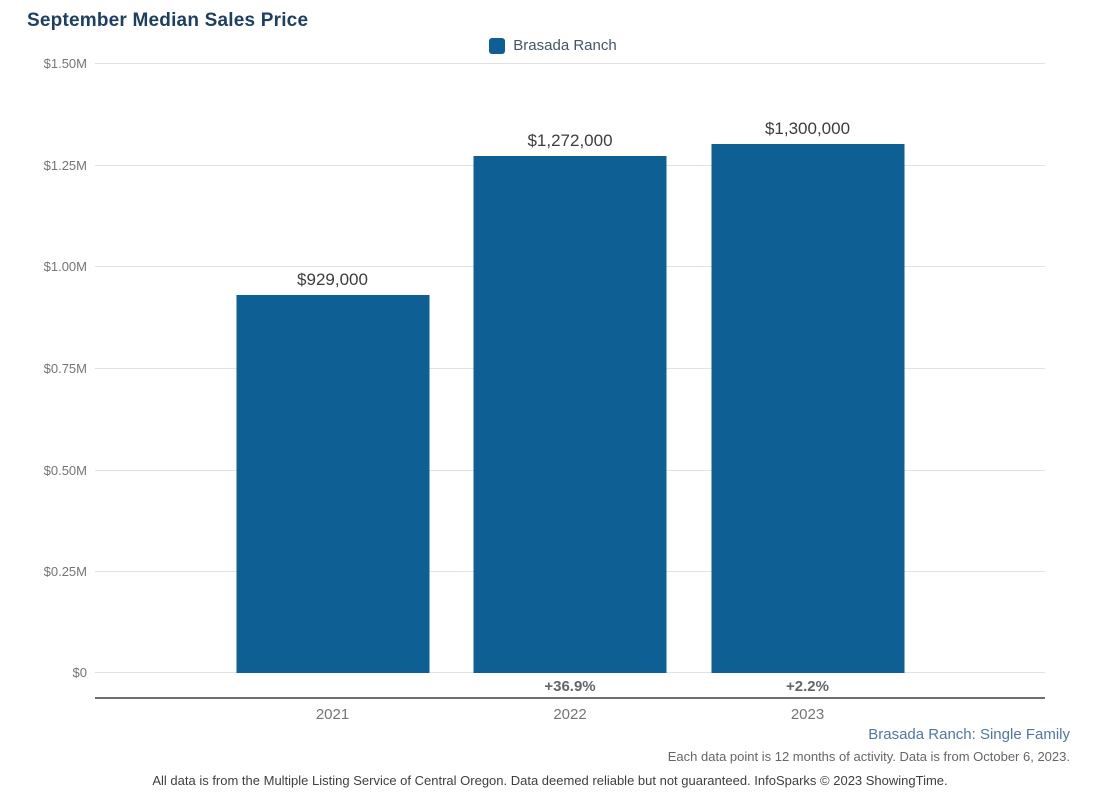 This screenshot has width=1120, height=810. Describe the element at coordinates (807, 408) in the screenshot. I see `bar-2023` at that location.